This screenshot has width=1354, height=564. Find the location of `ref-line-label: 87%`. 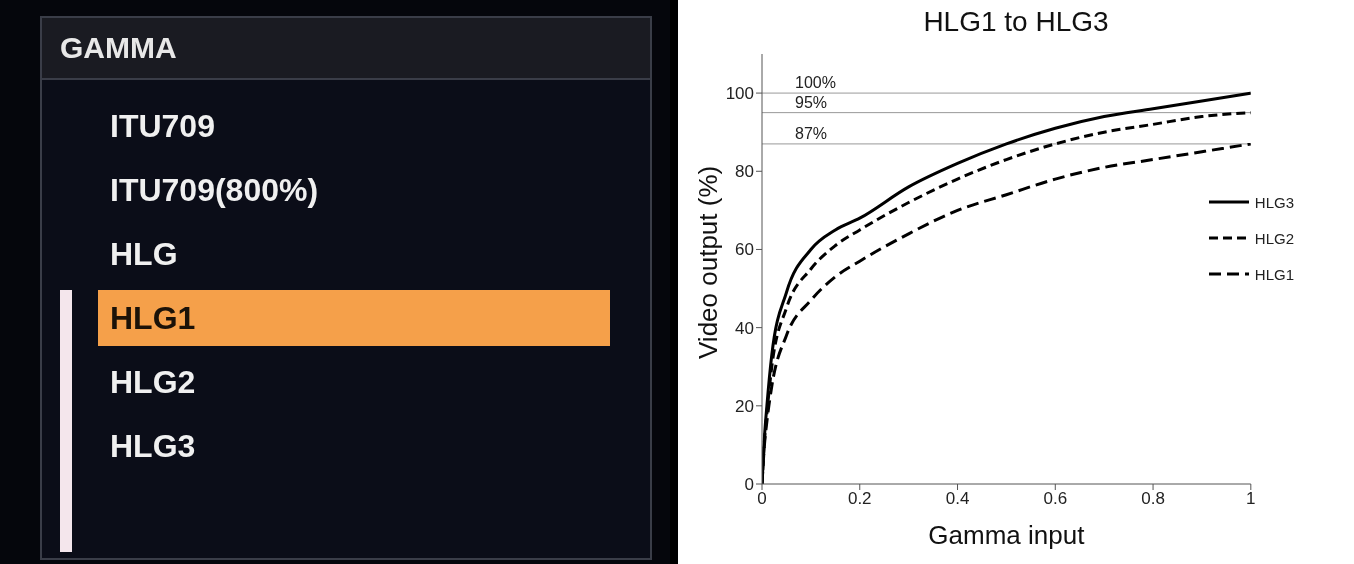

ref-line-label: 87% is located at coordinates (811, 133).